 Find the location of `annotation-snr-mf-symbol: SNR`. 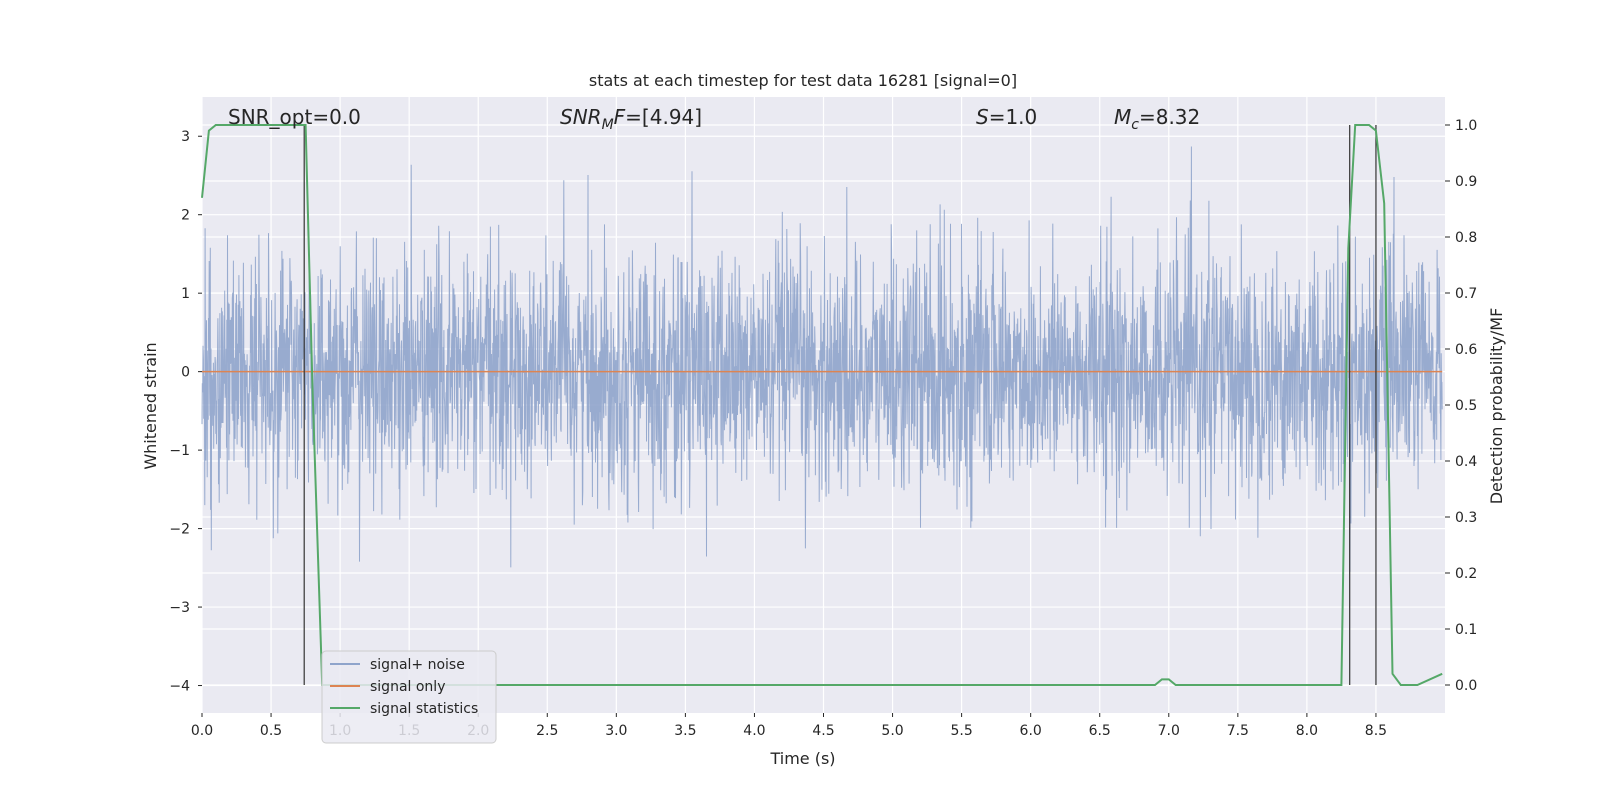

annotation-snr-mf-symbol: SNR is located at coordinates (581, 117).